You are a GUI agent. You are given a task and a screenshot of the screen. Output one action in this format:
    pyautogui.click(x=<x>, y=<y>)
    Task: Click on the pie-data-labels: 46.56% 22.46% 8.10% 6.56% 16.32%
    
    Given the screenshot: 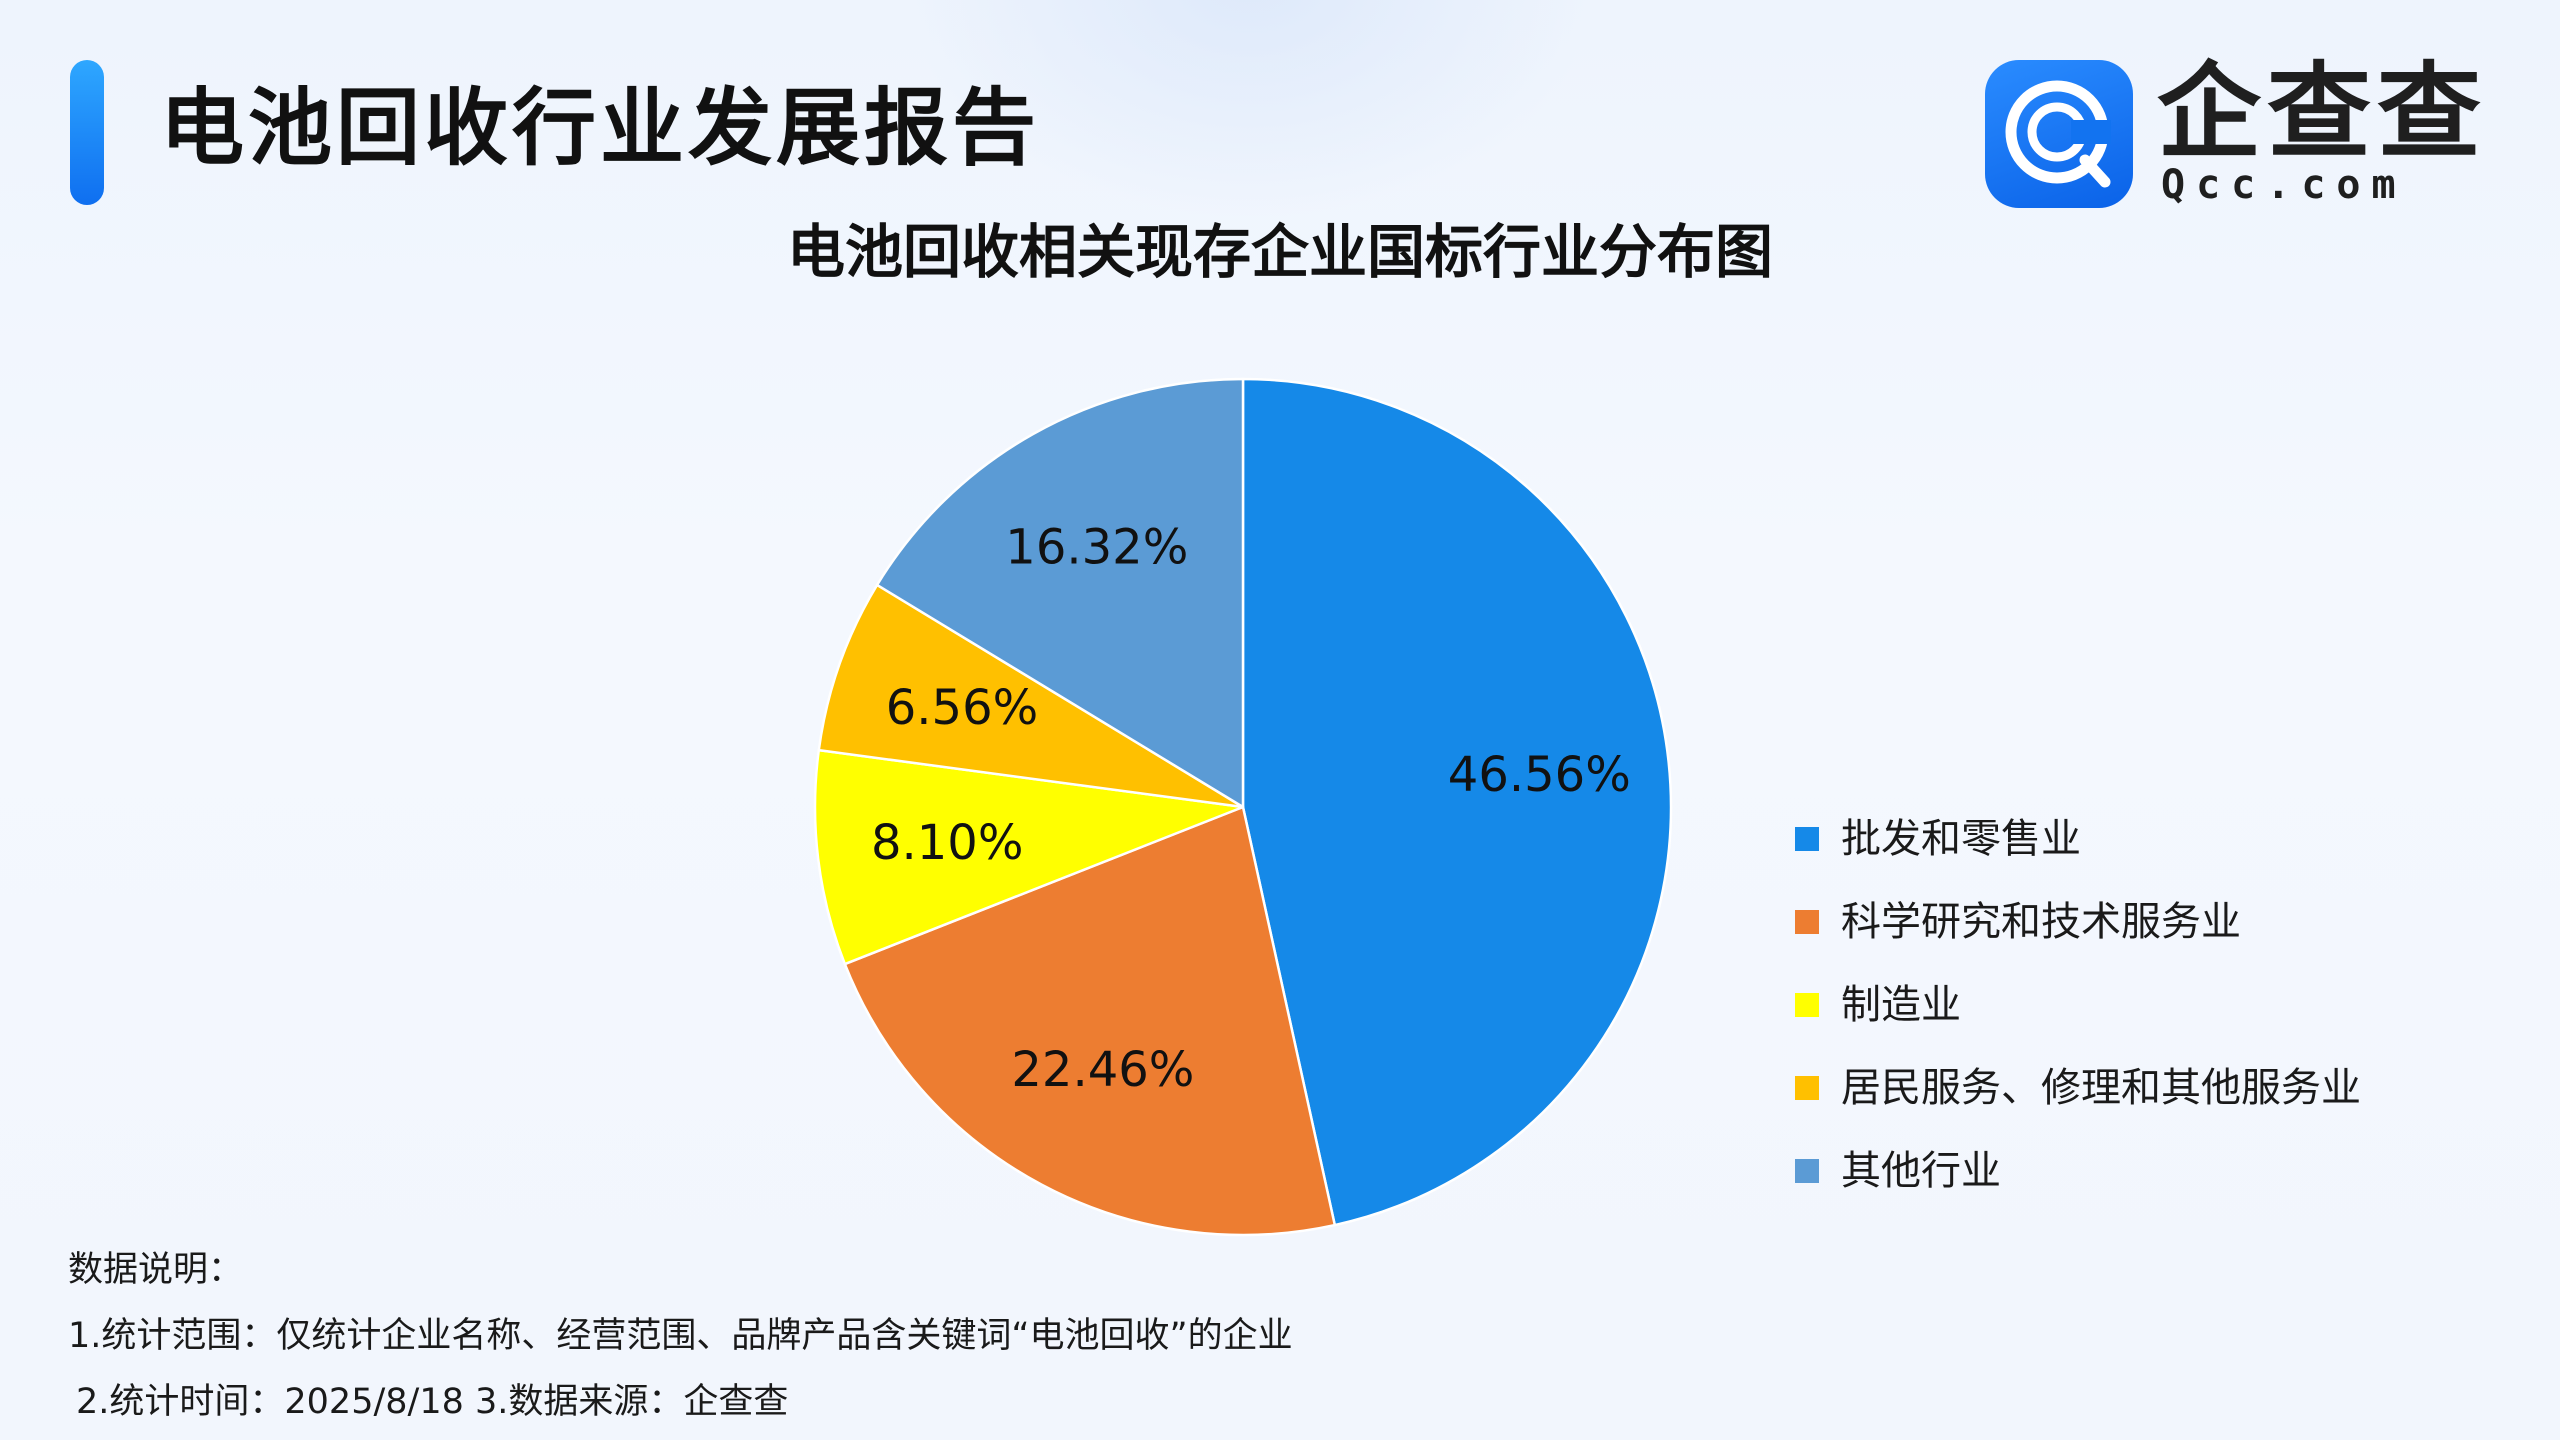 What is the action you would take?
    pyautogui.click(x=1251, y=808)
    